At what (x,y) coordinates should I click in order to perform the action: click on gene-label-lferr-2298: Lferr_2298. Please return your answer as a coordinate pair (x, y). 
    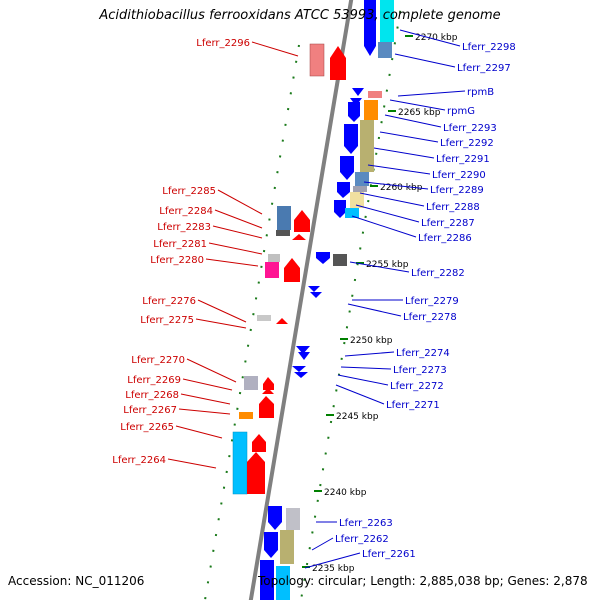
    Looking at the image, I should click on (489, 47).